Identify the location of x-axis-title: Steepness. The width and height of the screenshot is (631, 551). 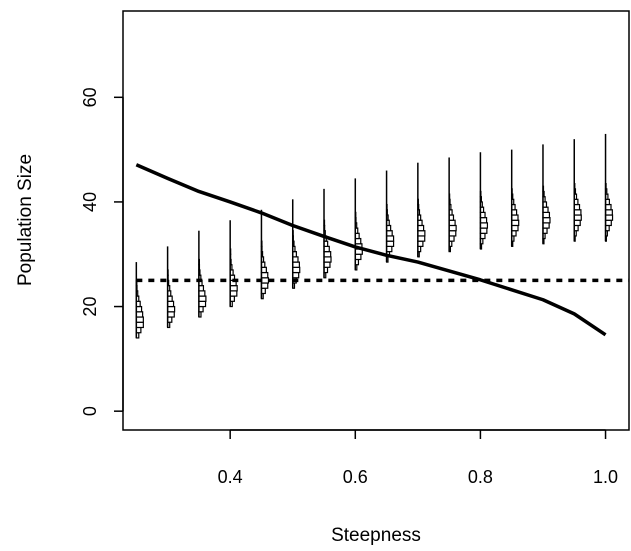
(376, 535).